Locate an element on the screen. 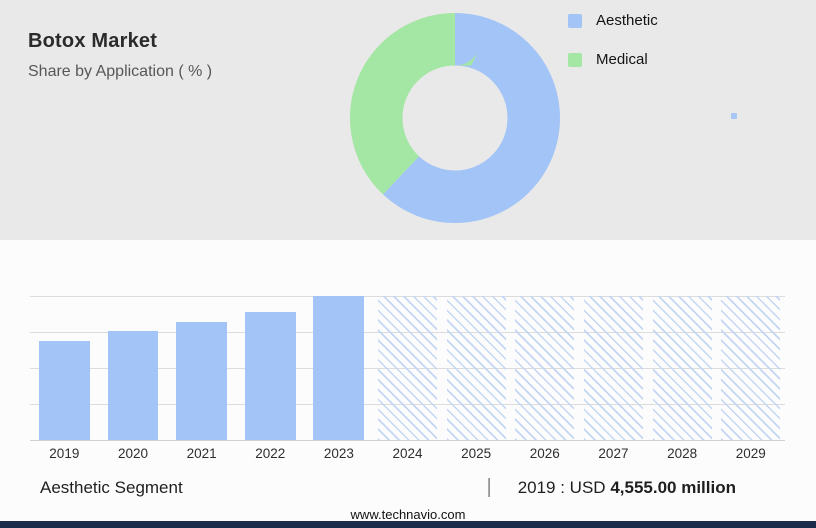 The image size is (816, 528). bar-2022 is located at coordinates (270, 375).